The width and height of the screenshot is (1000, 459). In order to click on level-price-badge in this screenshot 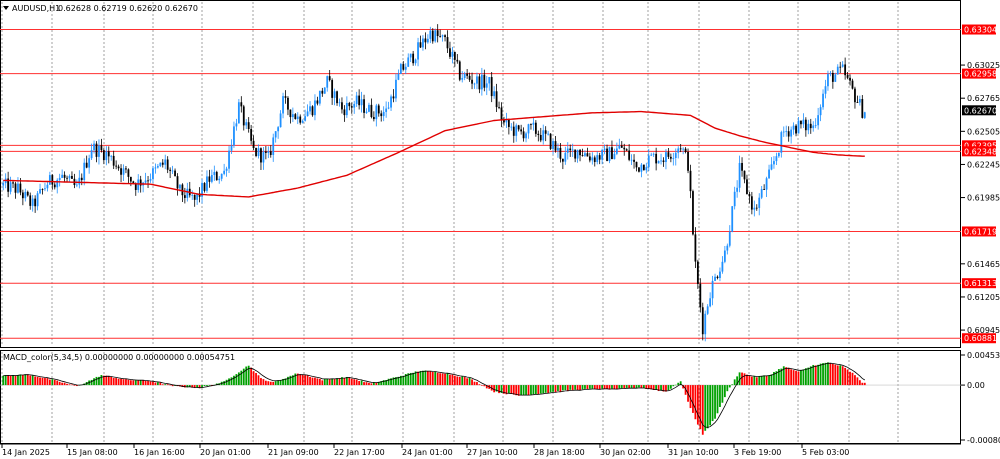, I will do `click(979, 145)`.